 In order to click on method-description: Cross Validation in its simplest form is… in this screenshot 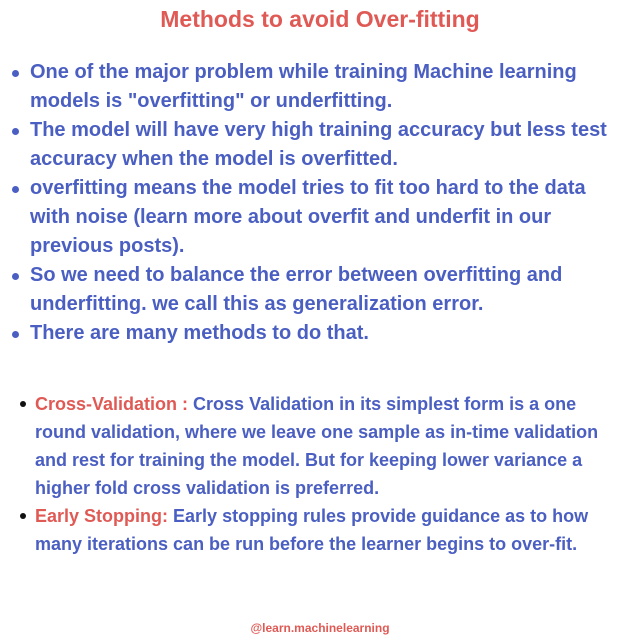, I will do `click(317, 446)`.